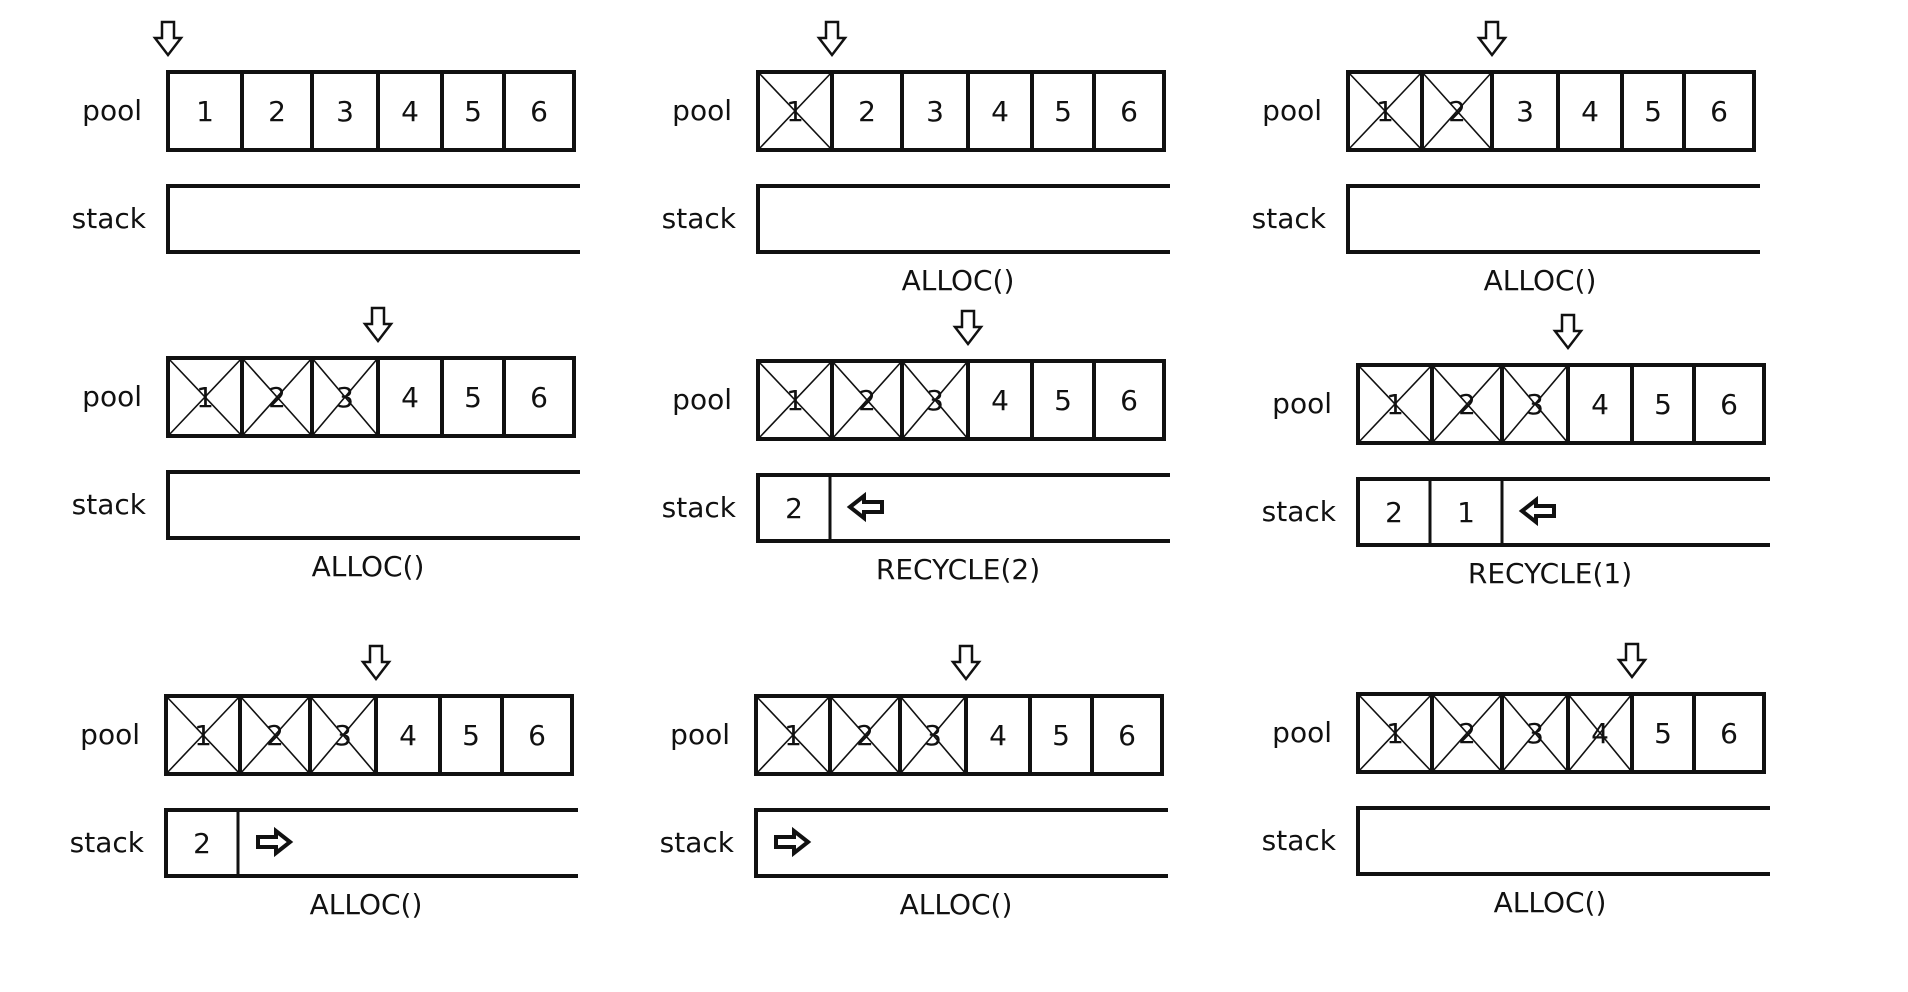 The height and width of the screenshot is (992, 1908). What do you see at coordinates (1466, 512) in the screenshot?
I see `stack-cell-value: 1` at bounding box center [1466, 512].